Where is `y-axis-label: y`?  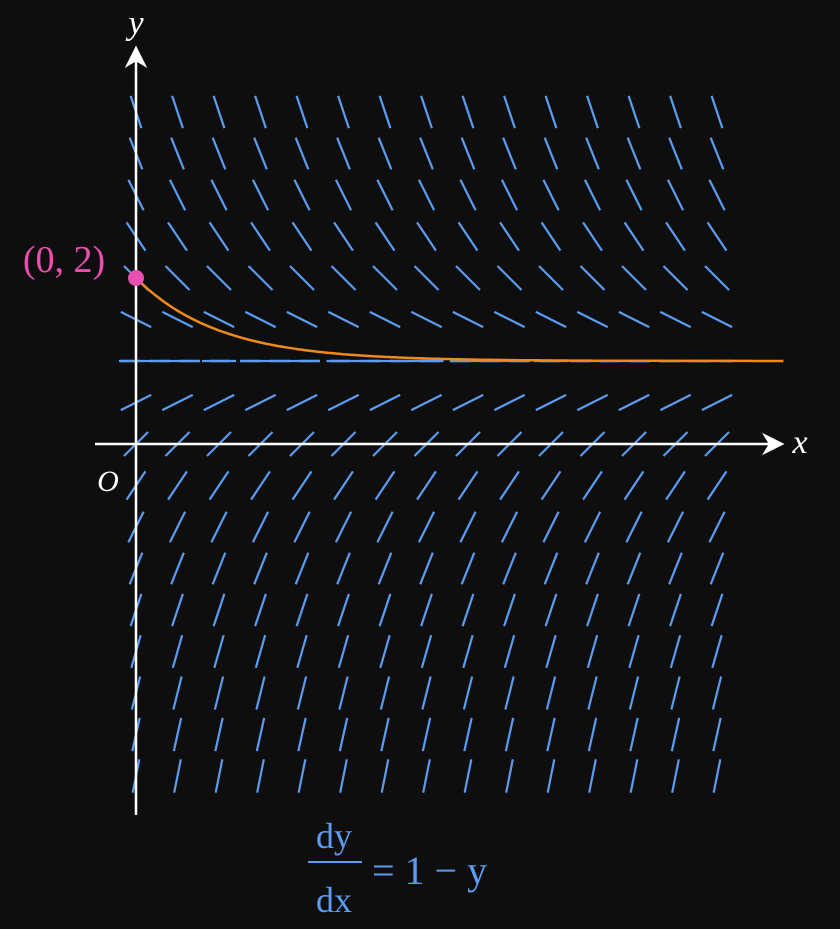 y-axis-label: y is located at coordinates (134, 23).